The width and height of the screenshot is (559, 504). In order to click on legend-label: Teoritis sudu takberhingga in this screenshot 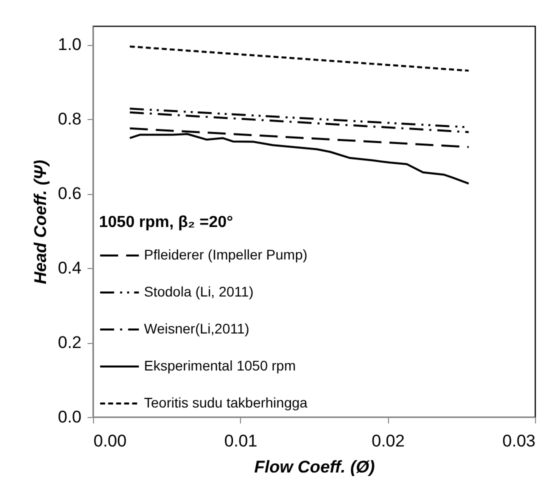, I will do `click(226, 402)`.